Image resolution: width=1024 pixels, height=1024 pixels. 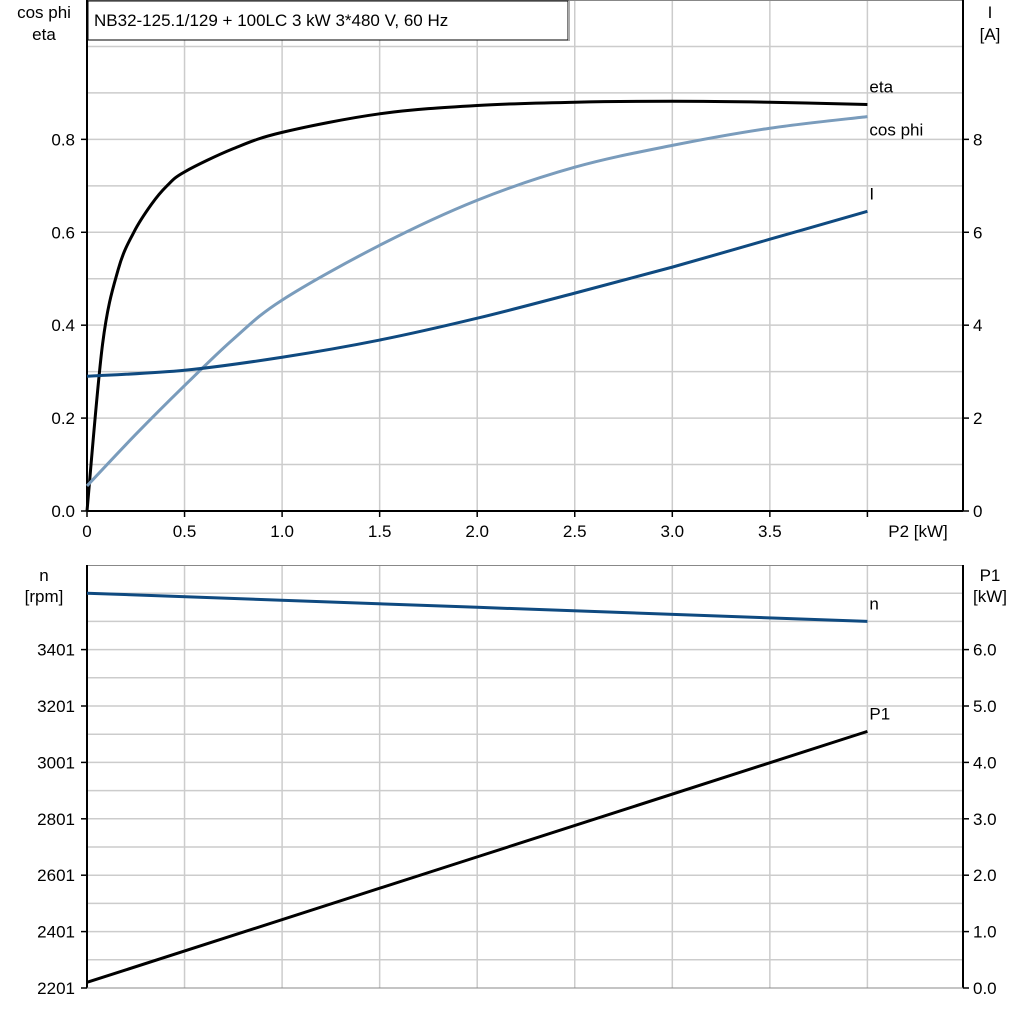 I want to click on series-label-n: n, so click(x=873, y=603).